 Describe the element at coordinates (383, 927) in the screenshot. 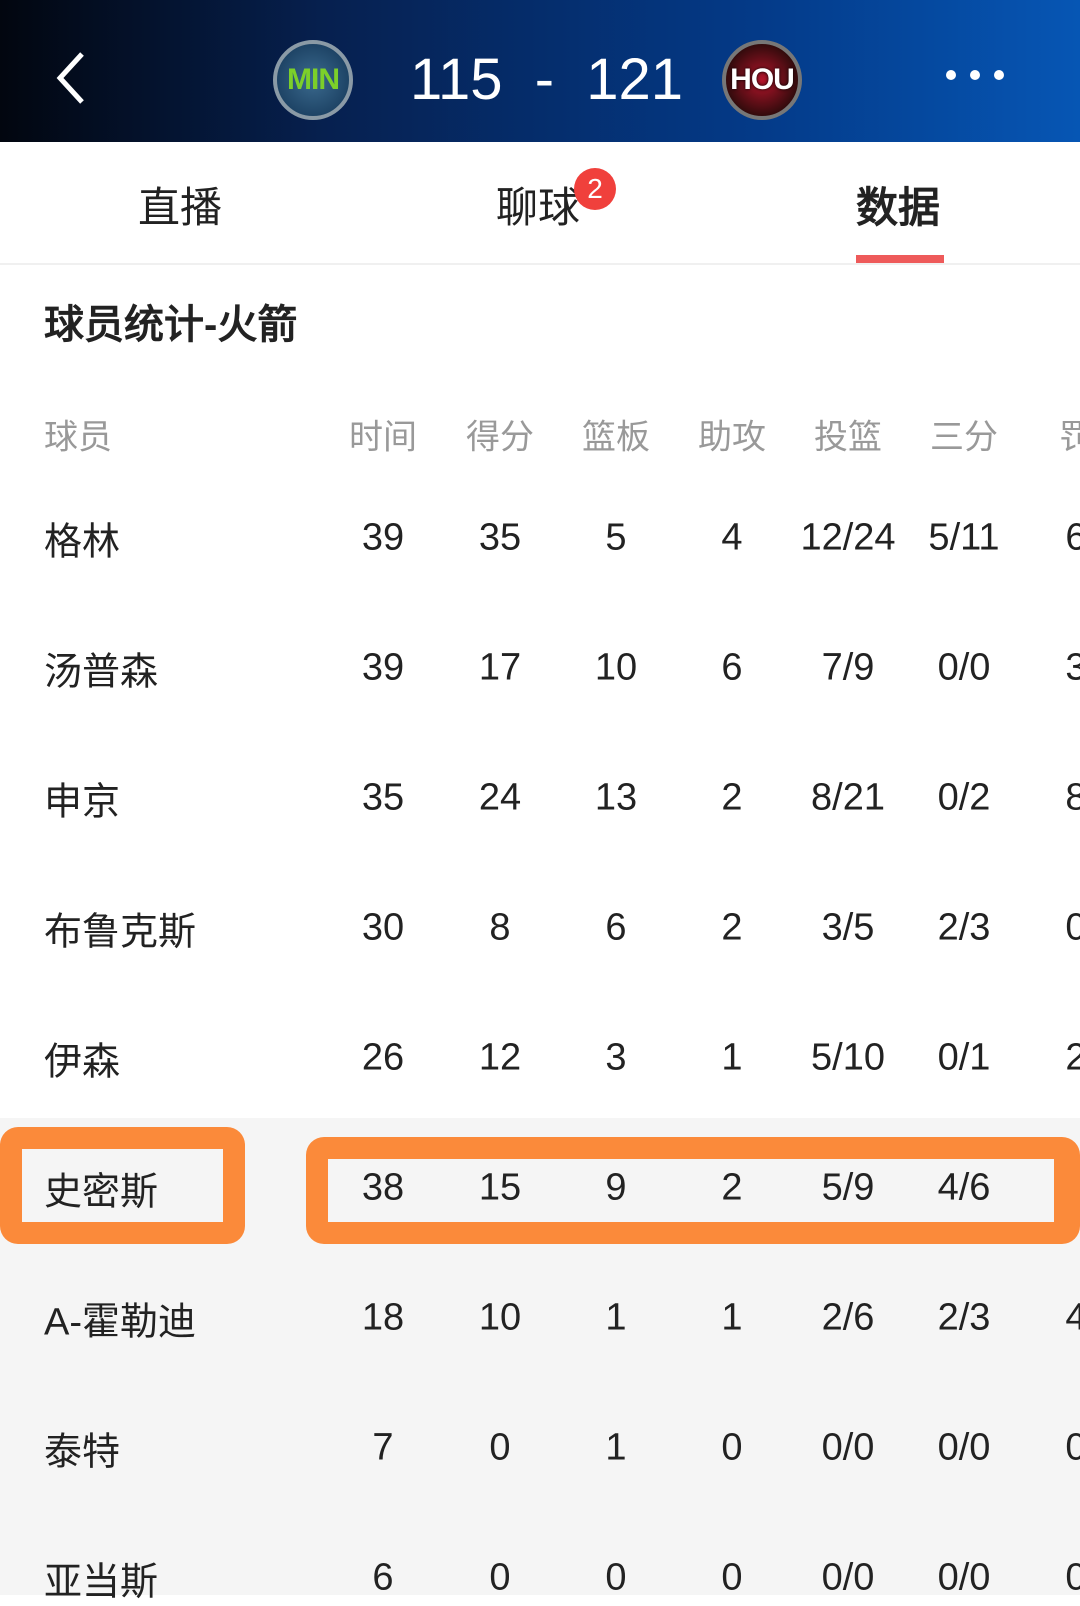

I see `stat-cell: 30` at that location.